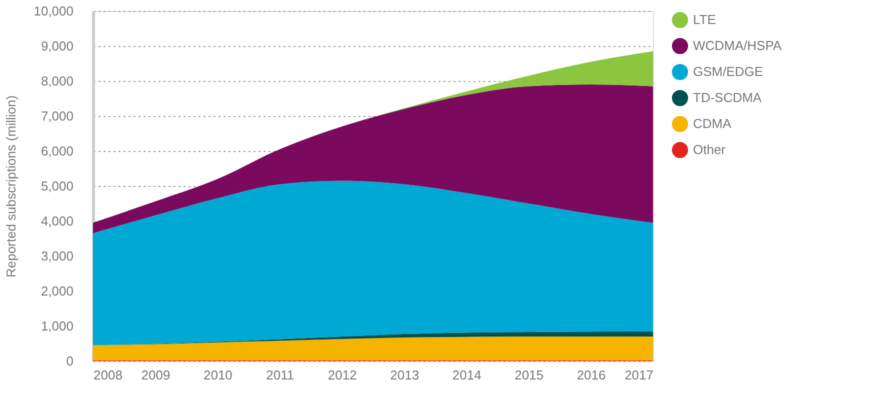 This screenshot has width=869, height=419. What do you see at coordinates (709, 149) in the screenshot?
I see `legend-label: Other` at bounding box center [709, 149].